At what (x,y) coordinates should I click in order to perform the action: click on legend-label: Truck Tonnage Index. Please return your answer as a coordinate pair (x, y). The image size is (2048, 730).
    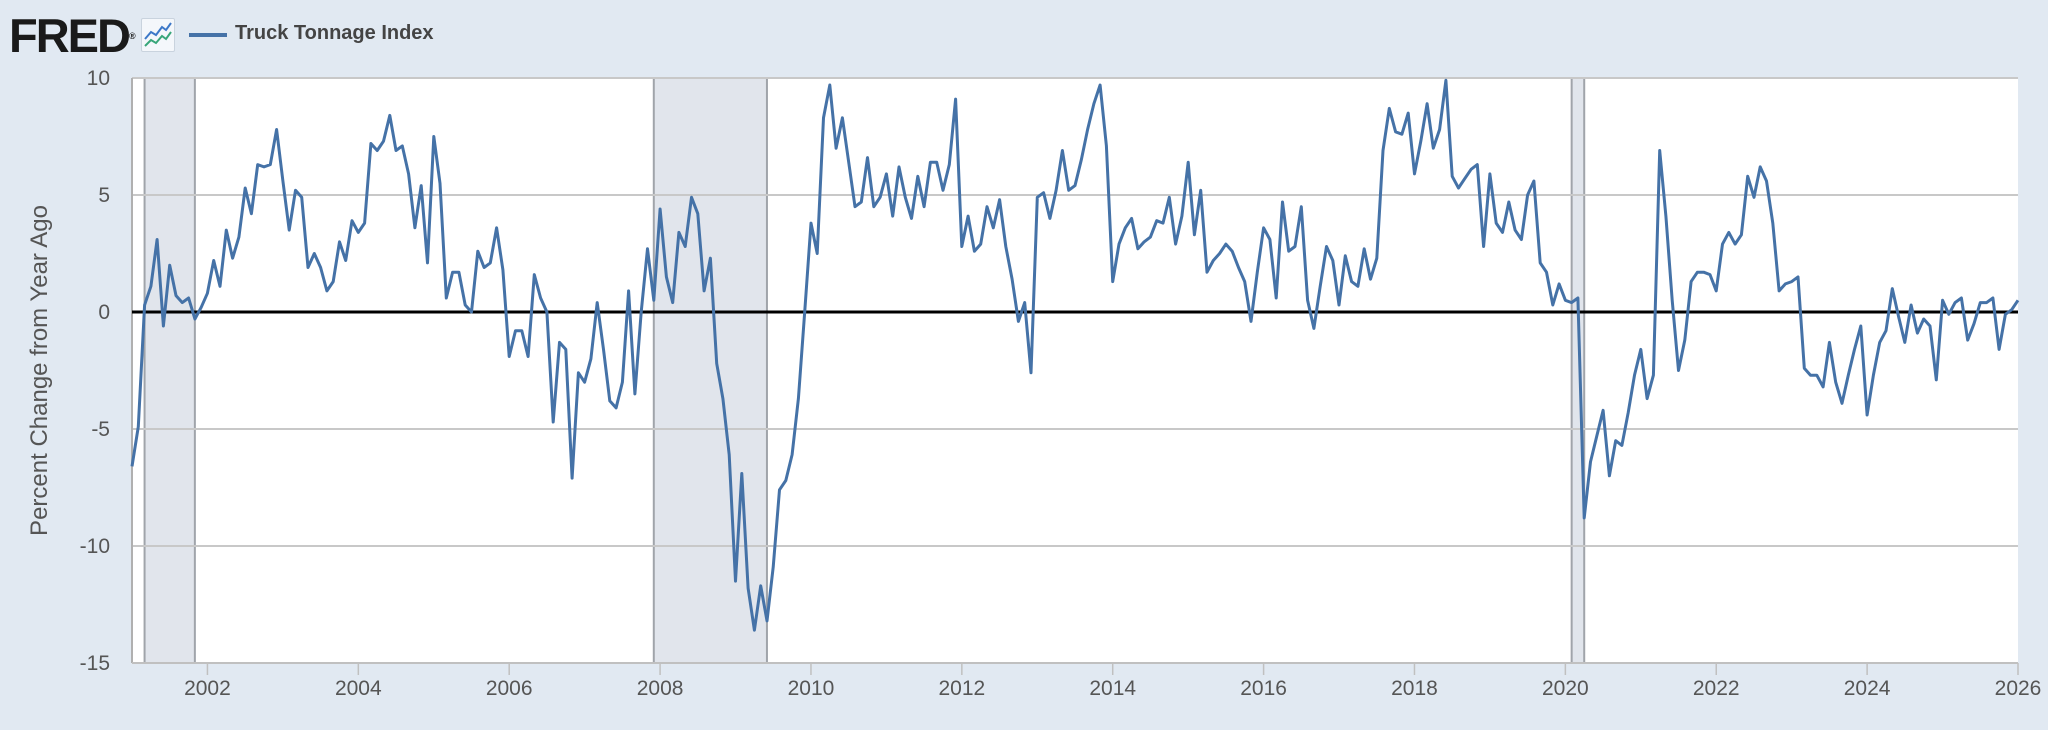
    Looking at the image, I should click on (334, 33).